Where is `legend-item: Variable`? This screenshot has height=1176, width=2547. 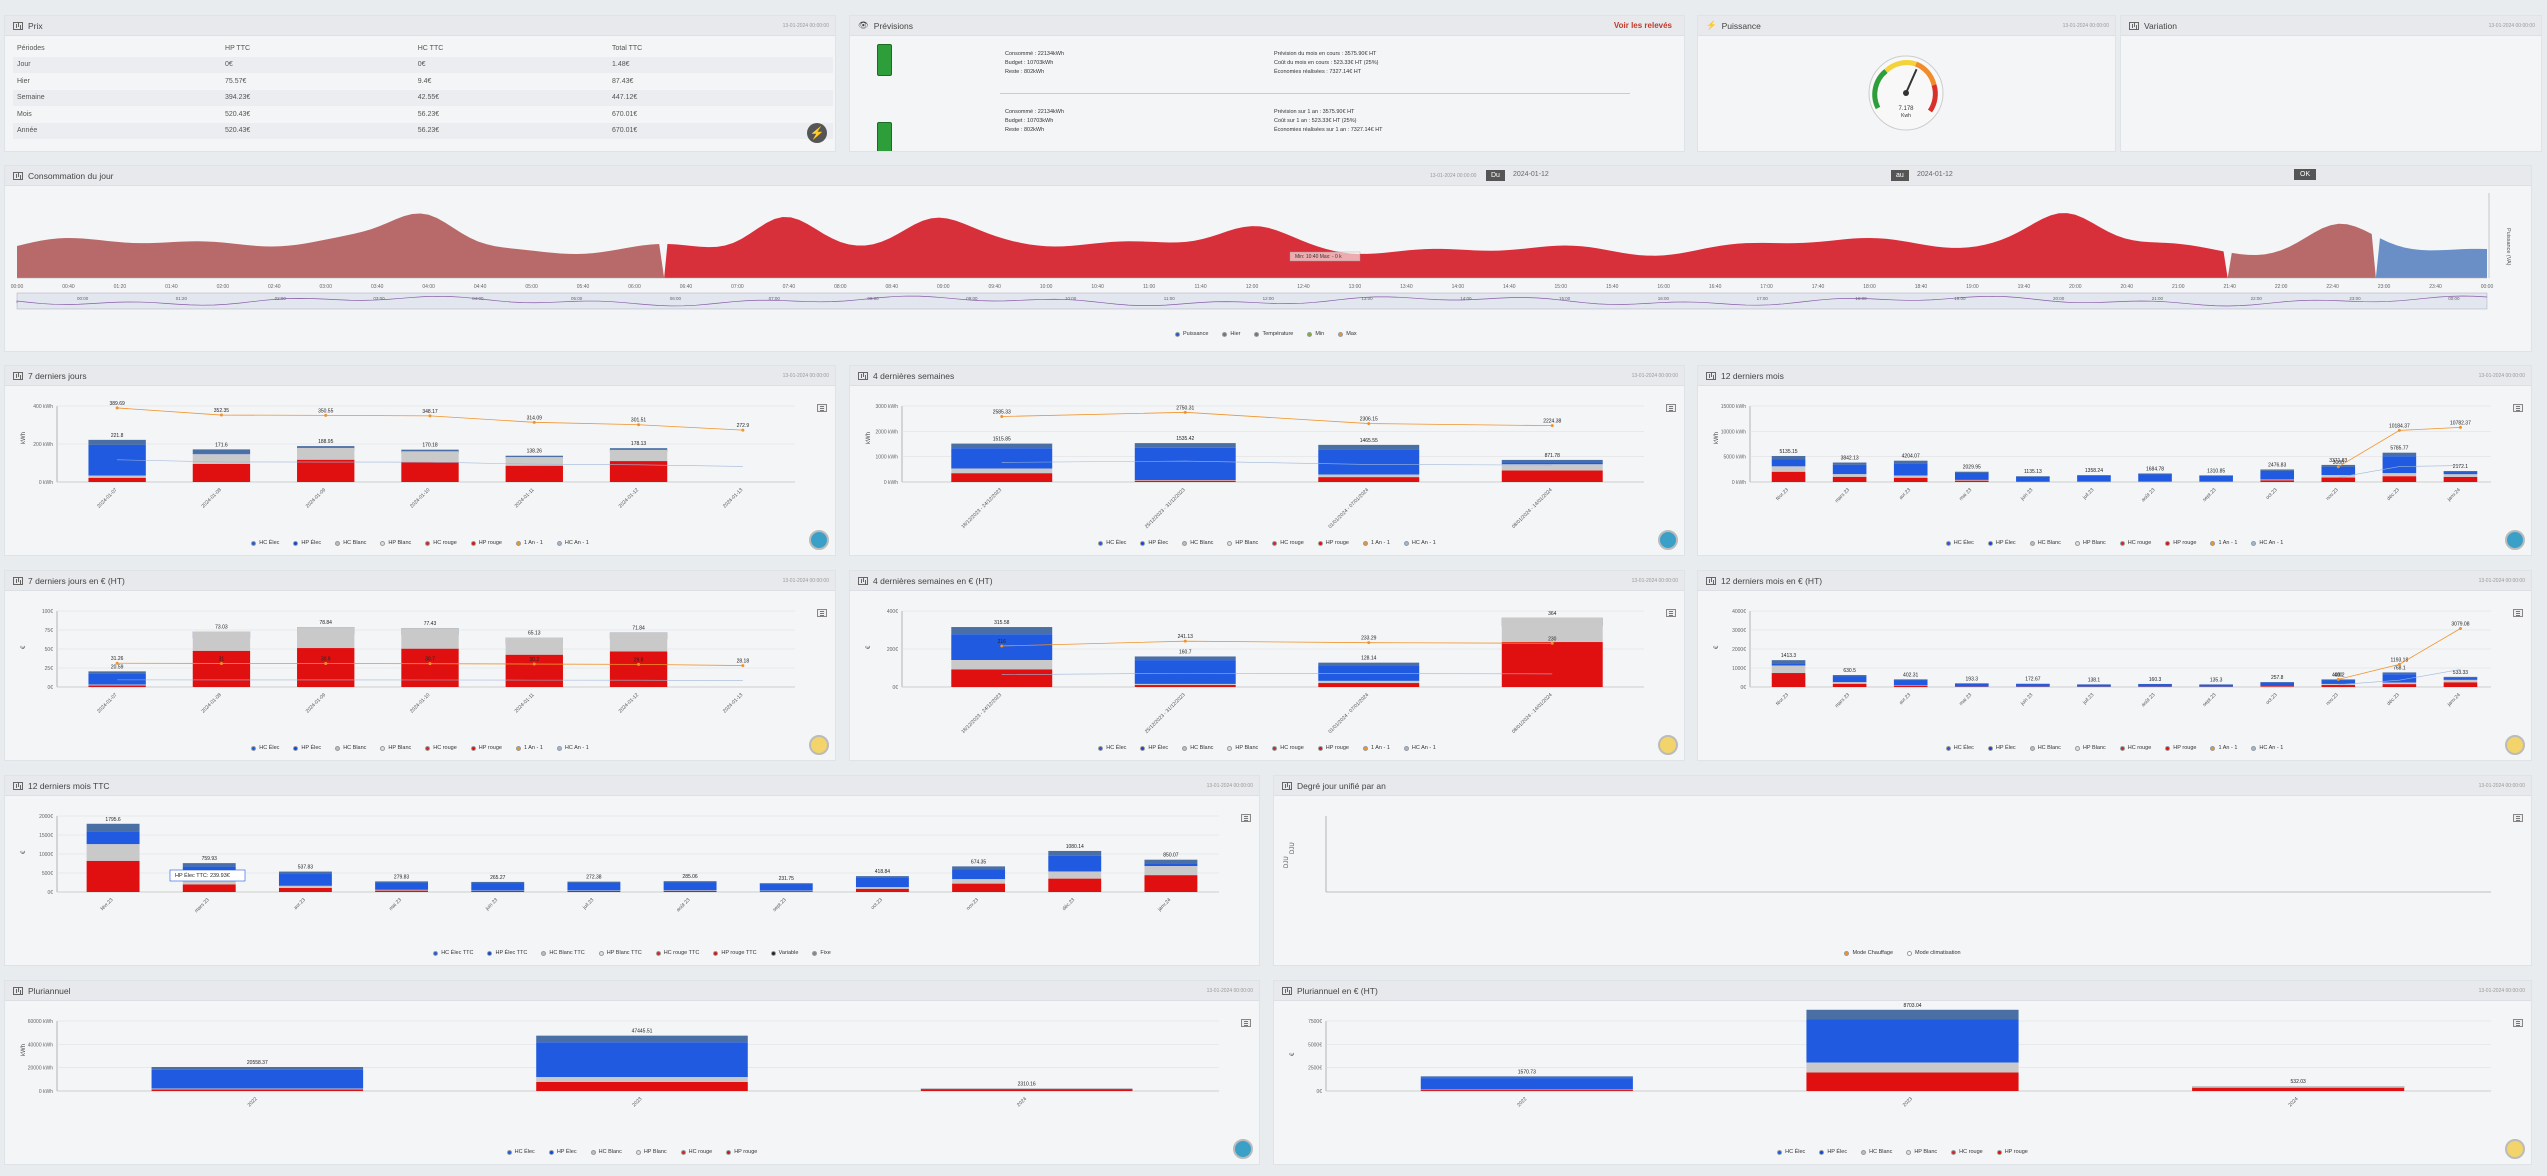 legend-item: Variable is located at coordinates (784, 953).